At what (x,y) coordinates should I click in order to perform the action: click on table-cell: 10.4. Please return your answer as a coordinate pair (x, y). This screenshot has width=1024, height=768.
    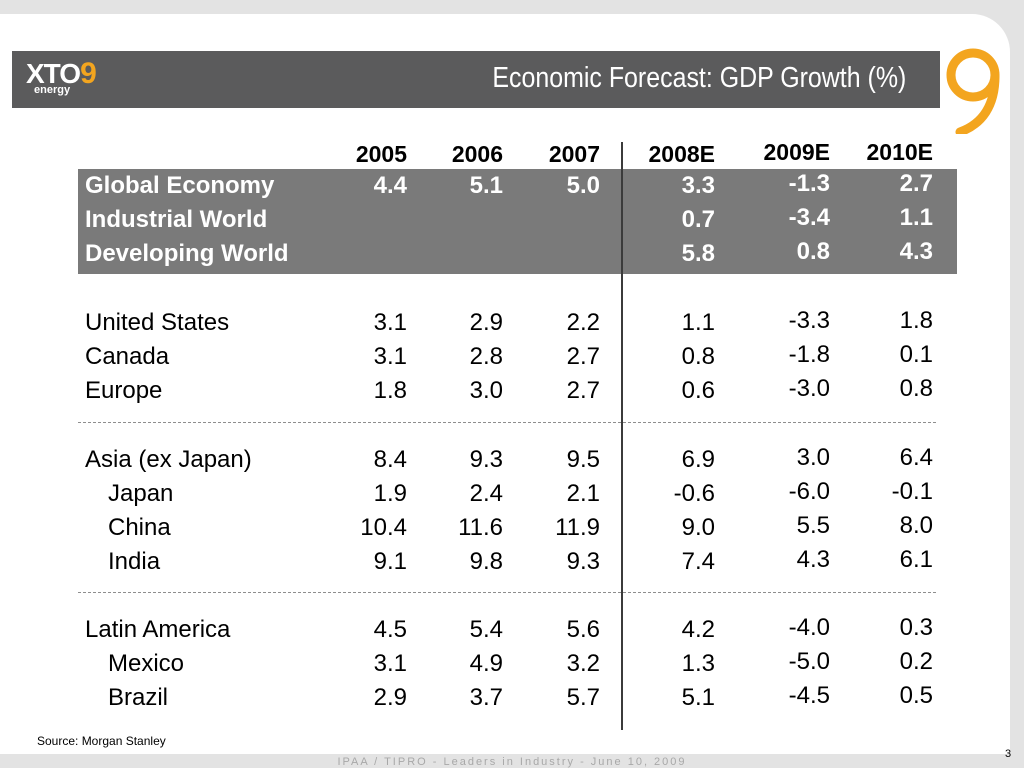
    Looking at the image, I should click on (383, 527).